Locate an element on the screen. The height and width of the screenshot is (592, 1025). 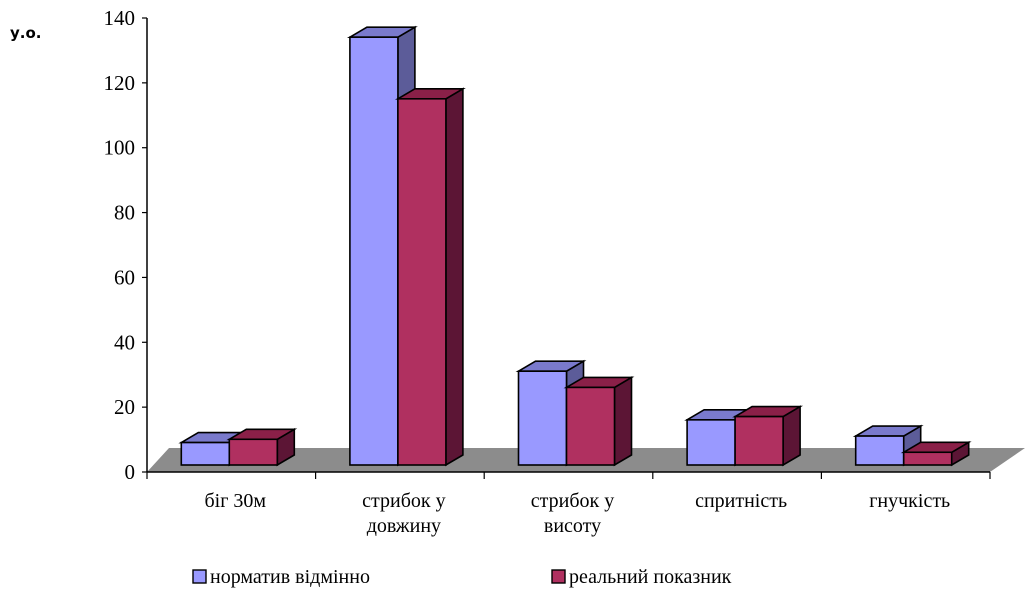
y-tick-label: 80 is located at coordinates (124, 213).